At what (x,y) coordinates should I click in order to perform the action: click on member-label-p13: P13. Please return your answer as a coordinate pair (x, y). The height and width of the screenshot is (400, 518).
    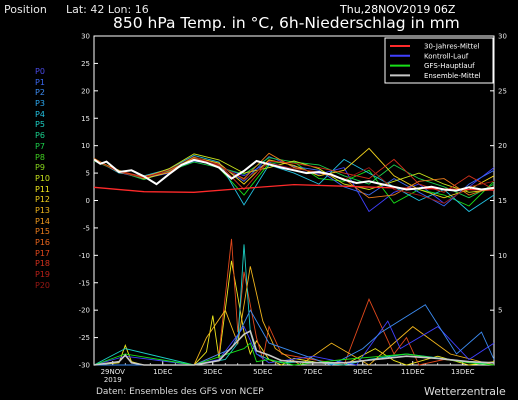
    Looking at the image, I should click on (43, 210).